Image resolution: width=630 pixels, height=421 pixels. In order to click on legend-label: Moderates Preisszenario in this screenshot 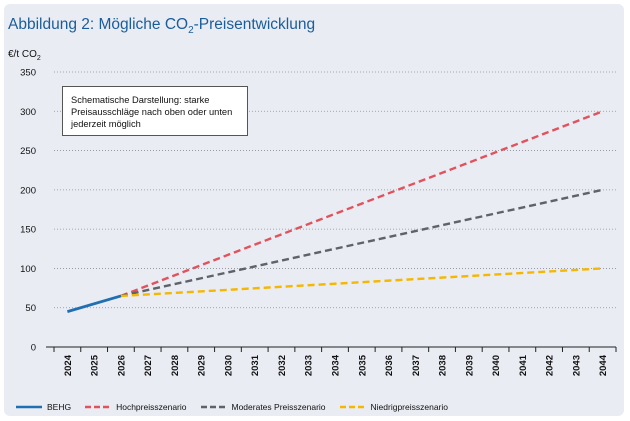, I will do `click(278, 407)`.